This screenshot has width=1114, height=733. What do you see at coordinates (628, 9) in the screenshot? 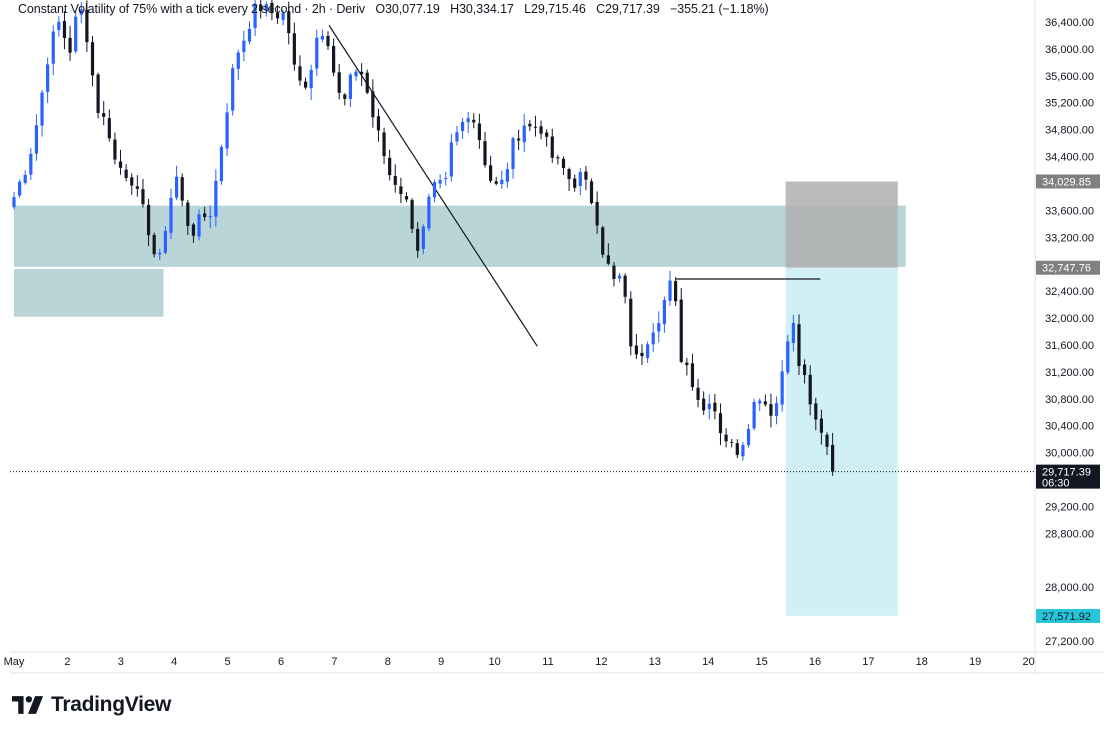
I see `ohlc-close: C29,717.39` at bounding box center [628, 9].